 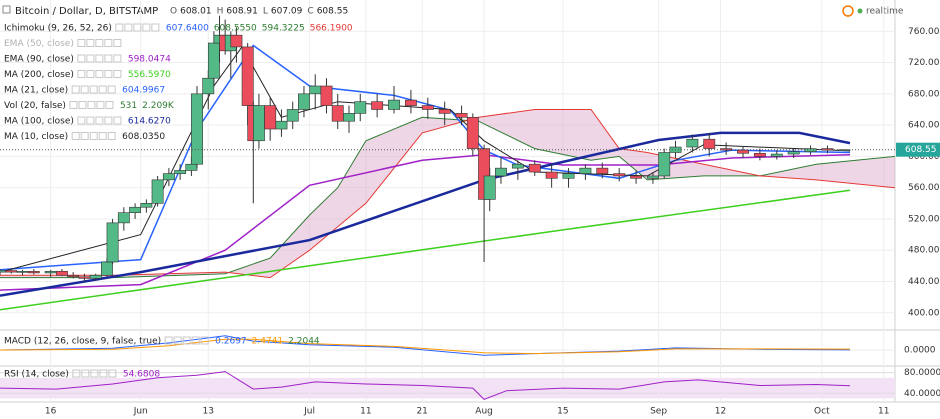 I want to click on legend-name: Ichimoku (9, 26, 52, 26), so click(x=58, y=29).